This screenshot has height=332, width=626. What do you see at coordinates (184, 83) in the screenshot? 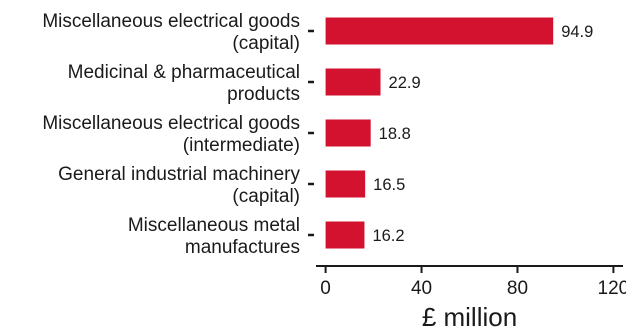
I see `category-label: Medicinal & pharmaceutical products` at bounding box center [184, 83].